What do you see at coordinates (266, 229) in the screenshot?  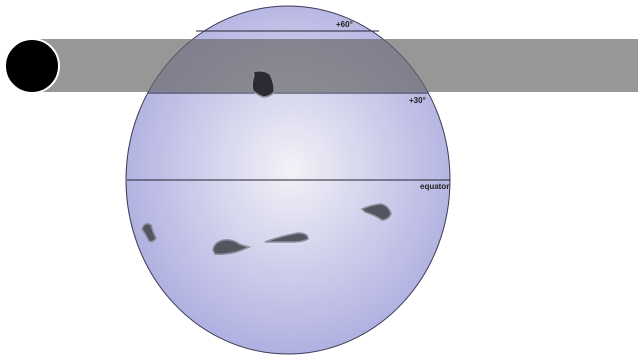 I see `starspots` at bounding box center [266, 229].